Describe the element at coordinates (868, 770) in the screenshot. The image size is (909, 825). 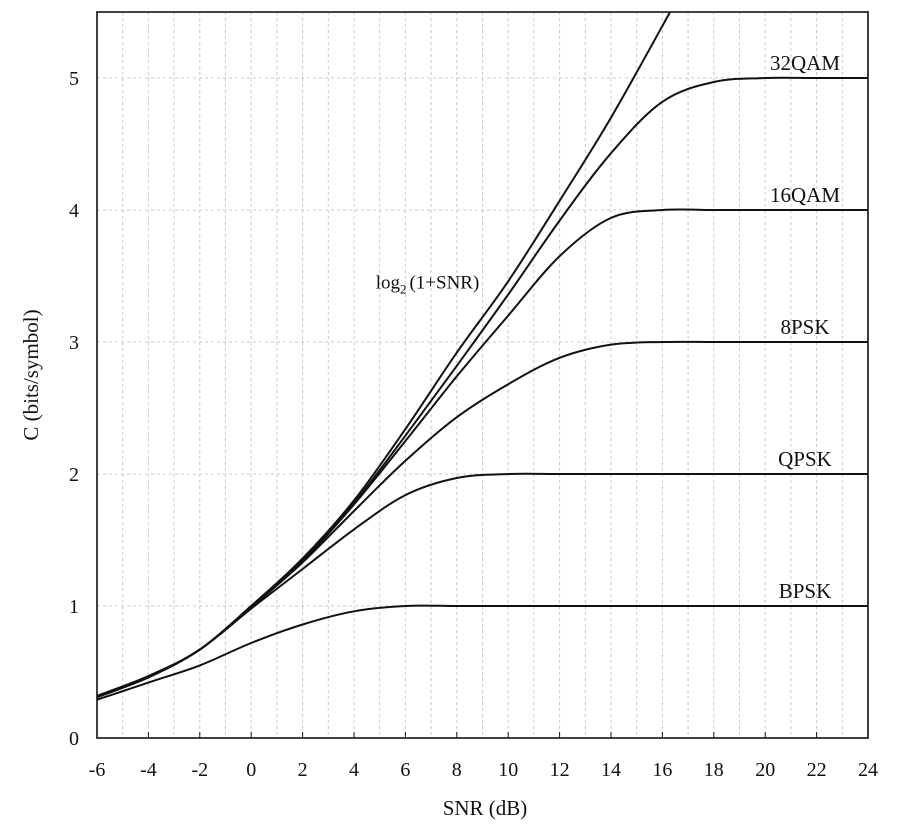
I see `x-tick-label: 24` at that location.